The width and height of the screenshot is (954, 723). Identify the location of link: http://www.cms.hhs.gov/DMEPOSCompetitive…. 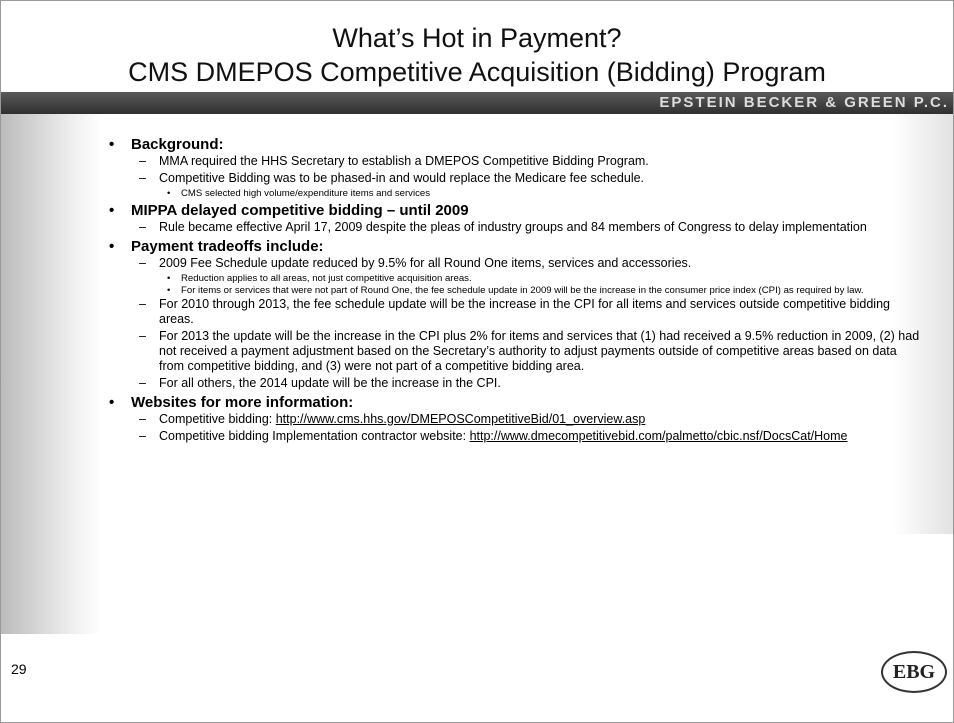
(460, 419).